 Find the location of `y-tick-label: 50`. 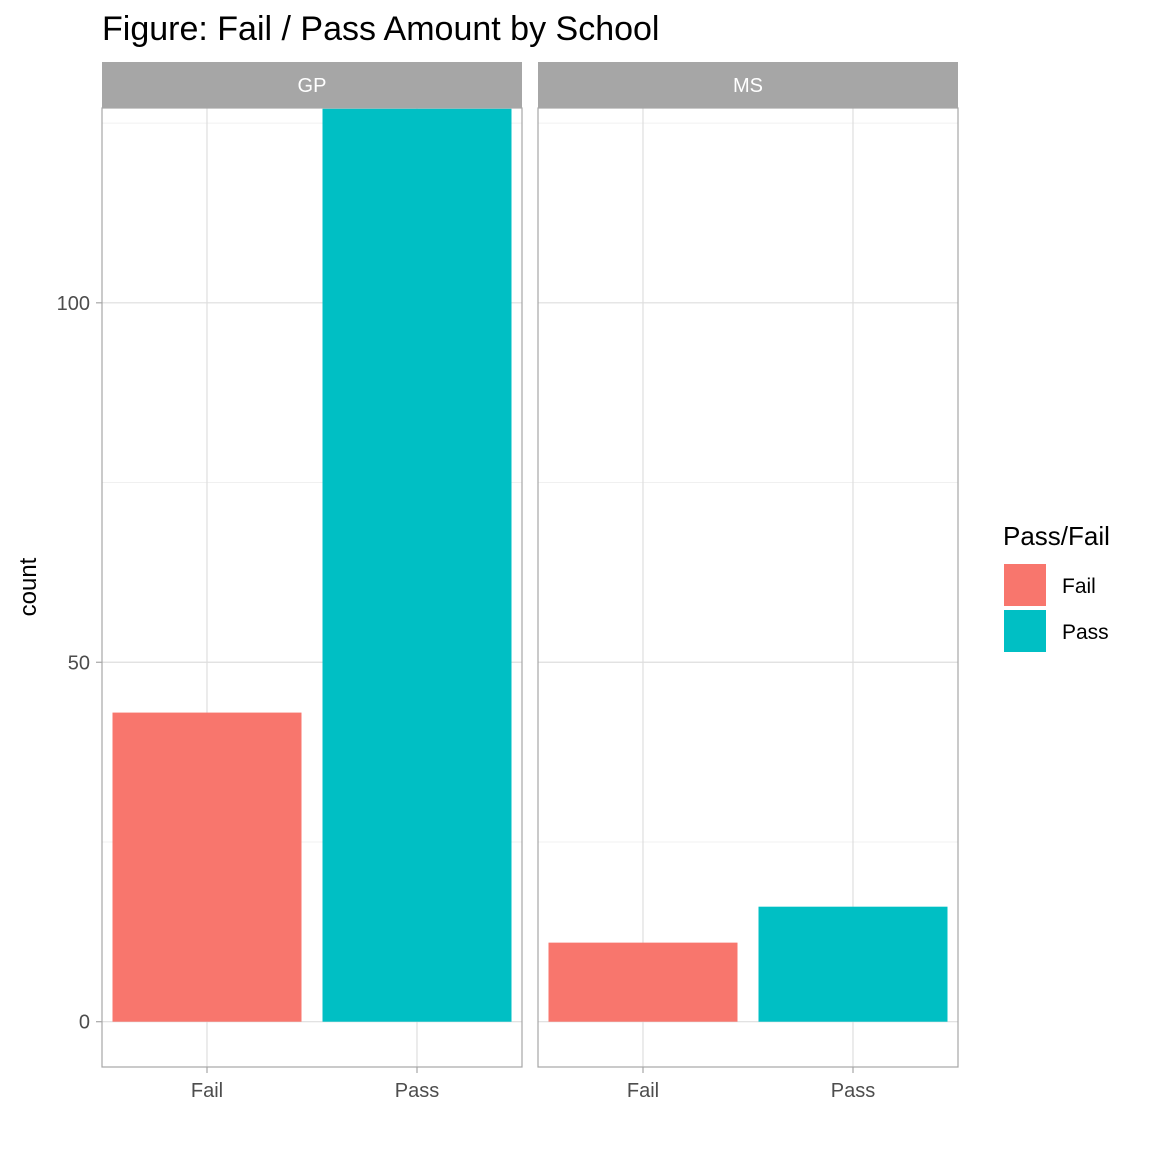

y-tick-label: 50 is located at coordinates (79, 663).